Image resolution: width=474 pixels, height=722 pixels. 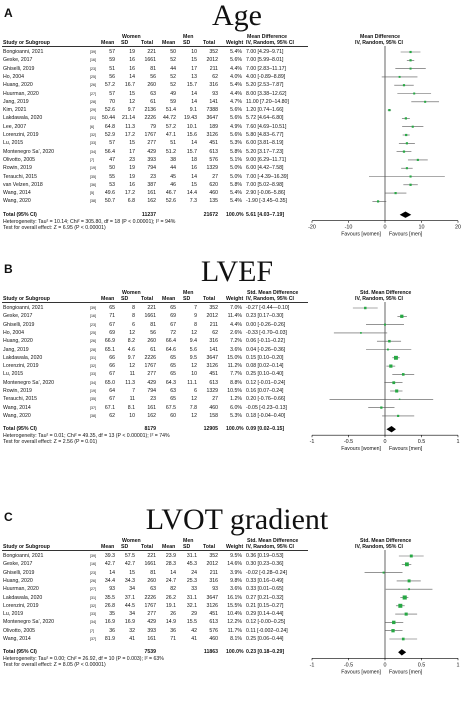 What do you see at coordinates (406, 449) in the screenshot?
I see `favours-right-label: Favours [men]` at bounding box center [406, 449].